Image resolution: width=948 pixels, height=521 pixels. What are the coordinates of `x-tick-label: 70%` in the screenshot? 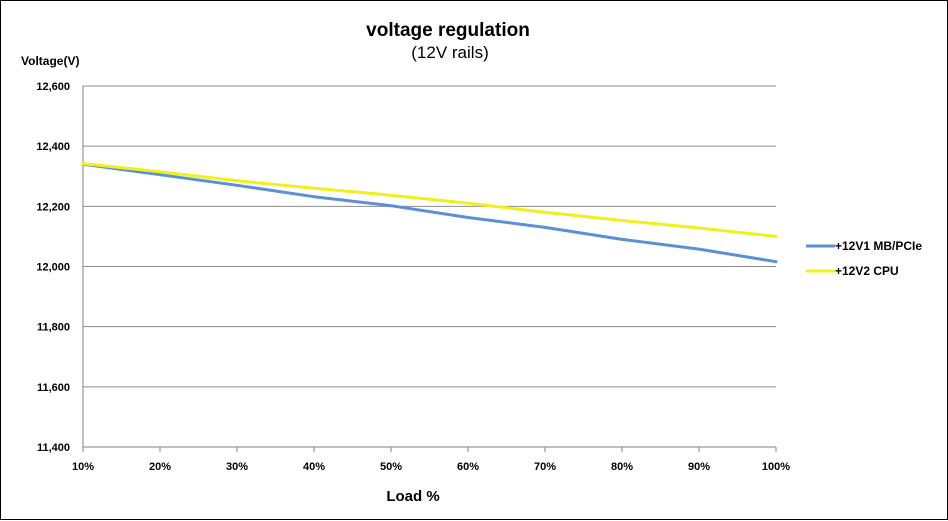 It's located at (545, 467).